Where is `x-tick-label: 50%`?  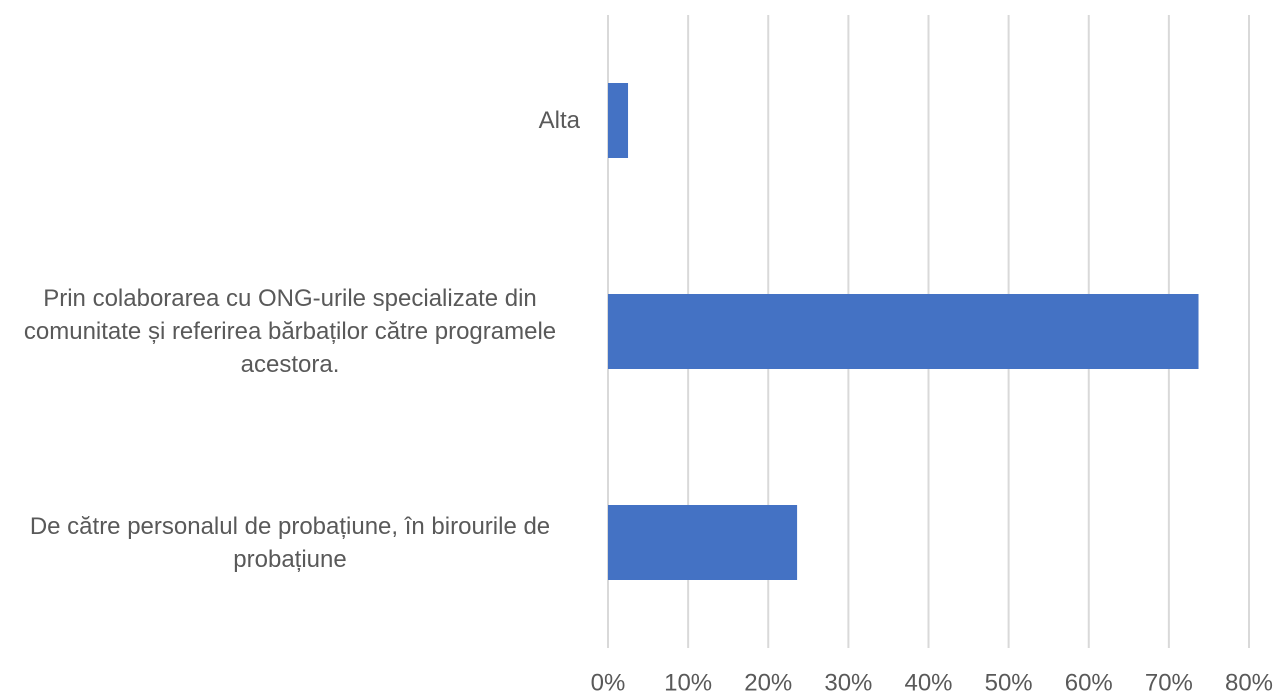 x-tick-label: 50% is located at coordinates (1009, 682).